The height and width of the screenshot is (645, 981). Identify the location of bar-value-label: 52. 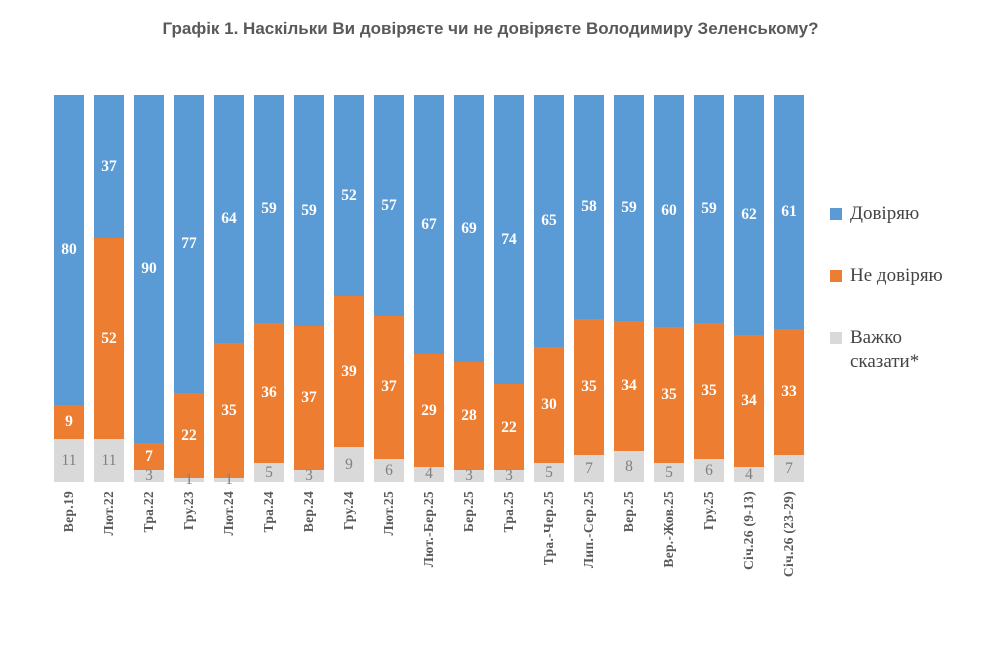
(109, 339).